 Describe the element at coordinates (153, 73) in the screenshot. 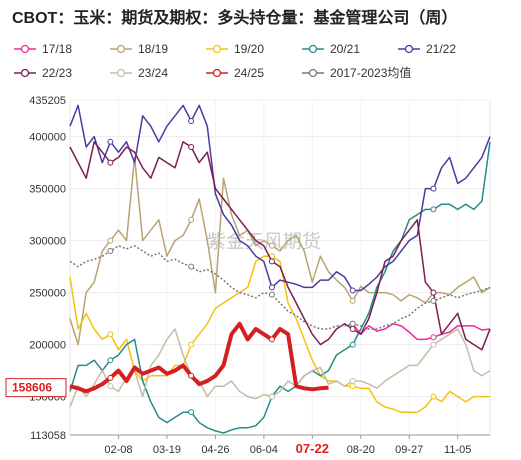

I see `legend-label: 23/24` at that location.